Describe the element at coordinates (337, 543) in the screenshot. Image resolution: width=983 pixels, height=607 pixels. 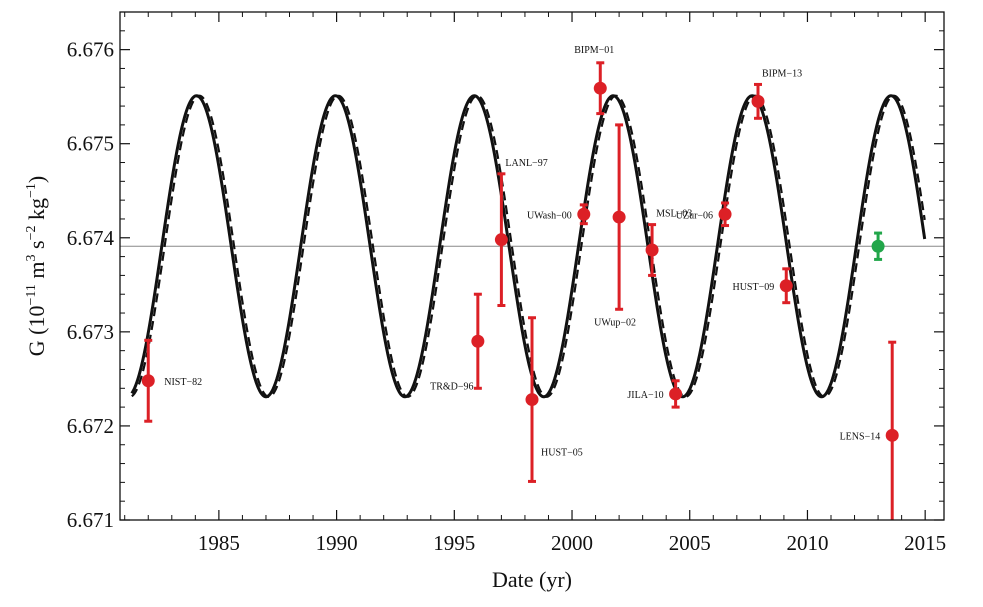
I see `x-tick-label: 1990` at that location.